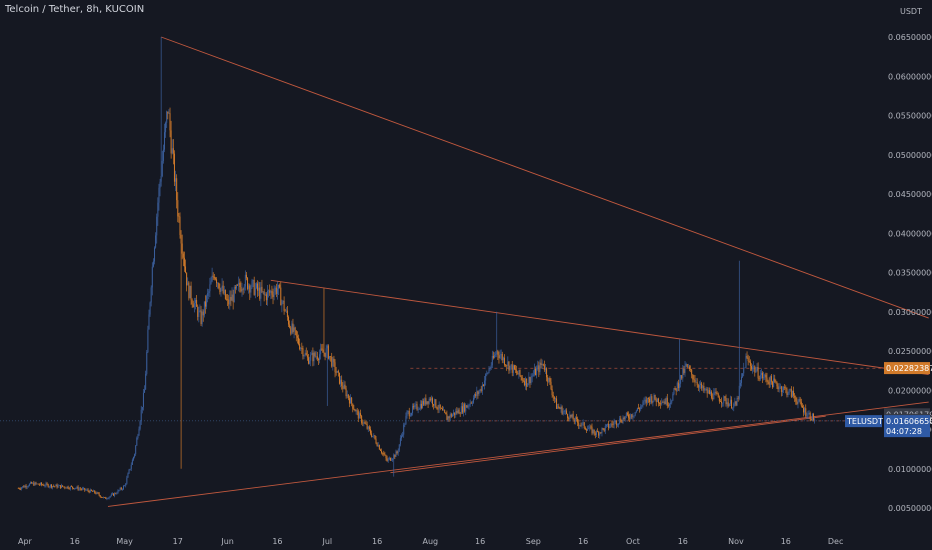 The image size is (932, 550). What do you see at coordinates (904, 431) in the screenshot?
I see `countdown-label: 04:07:28` at bounding box center [904, 431].